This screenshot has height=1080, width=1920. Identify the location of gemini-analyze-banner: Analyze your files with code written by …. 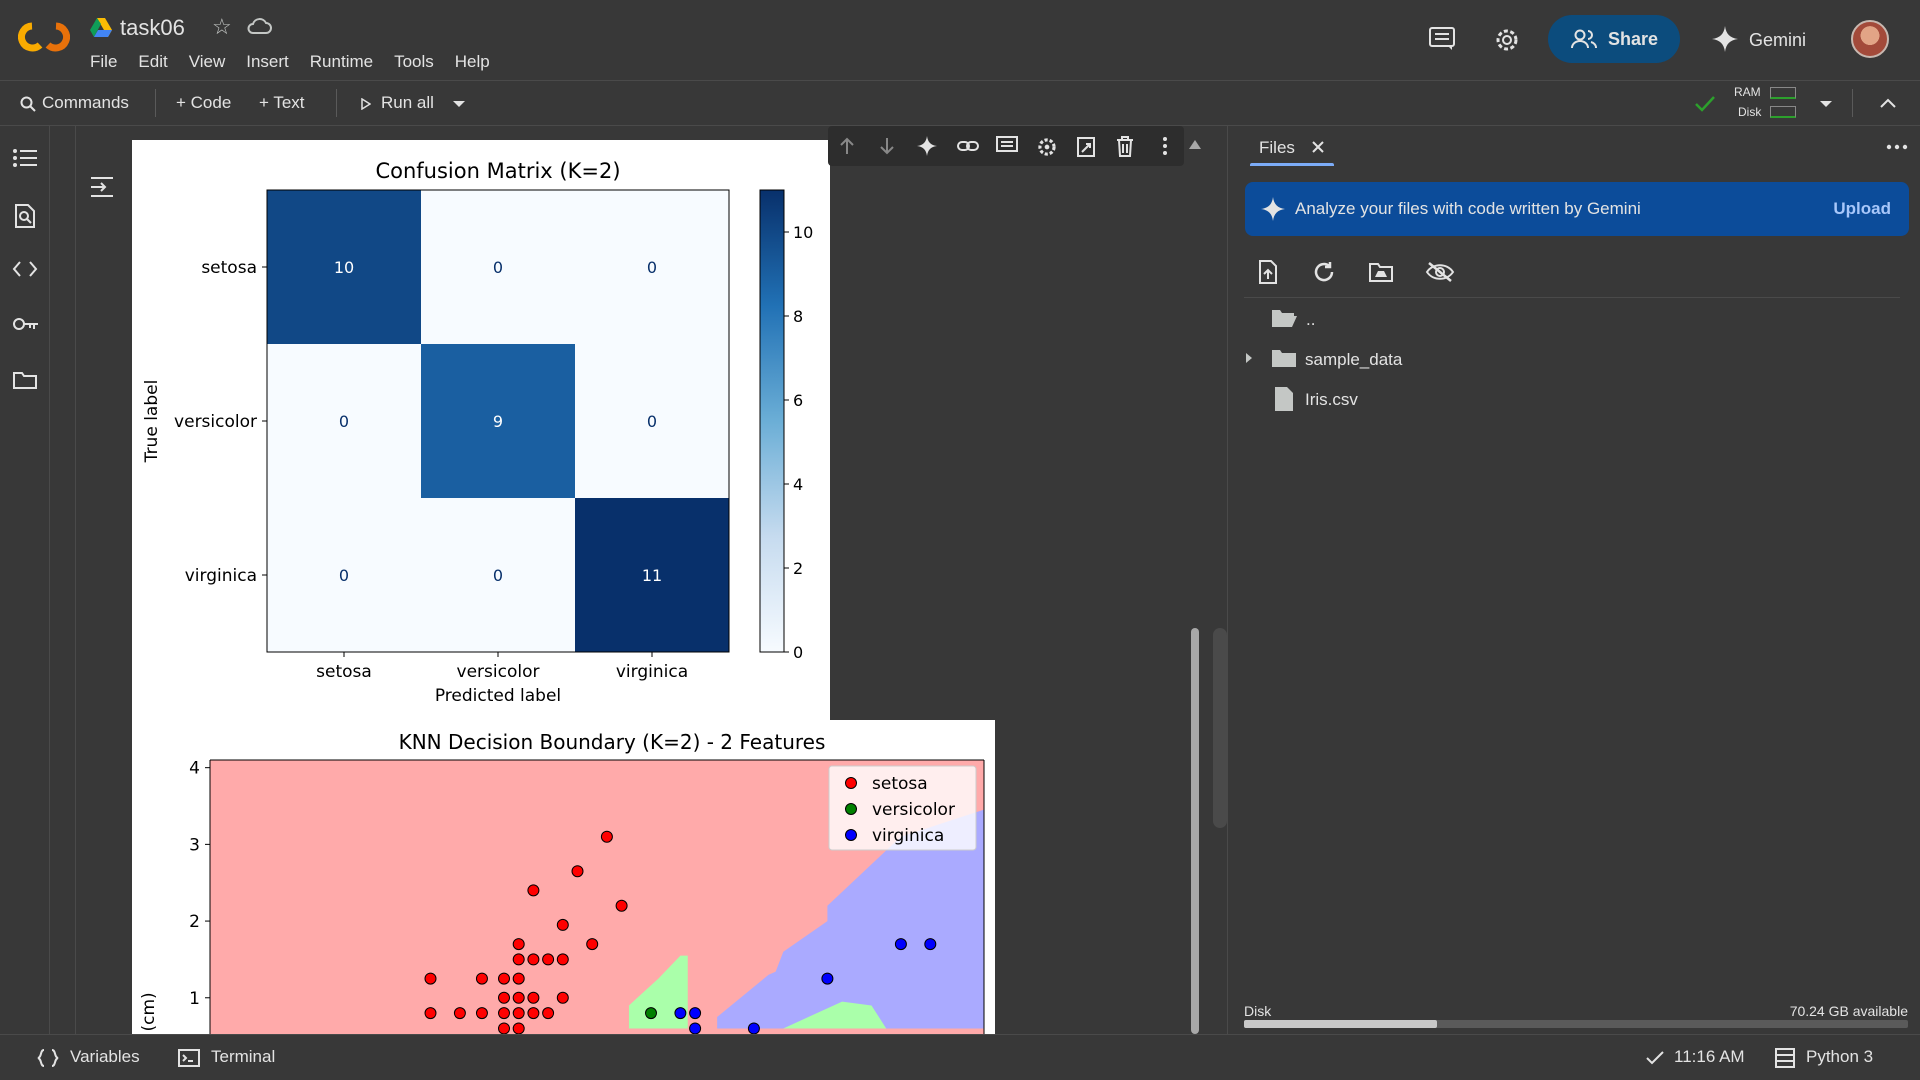
(1577, 209).